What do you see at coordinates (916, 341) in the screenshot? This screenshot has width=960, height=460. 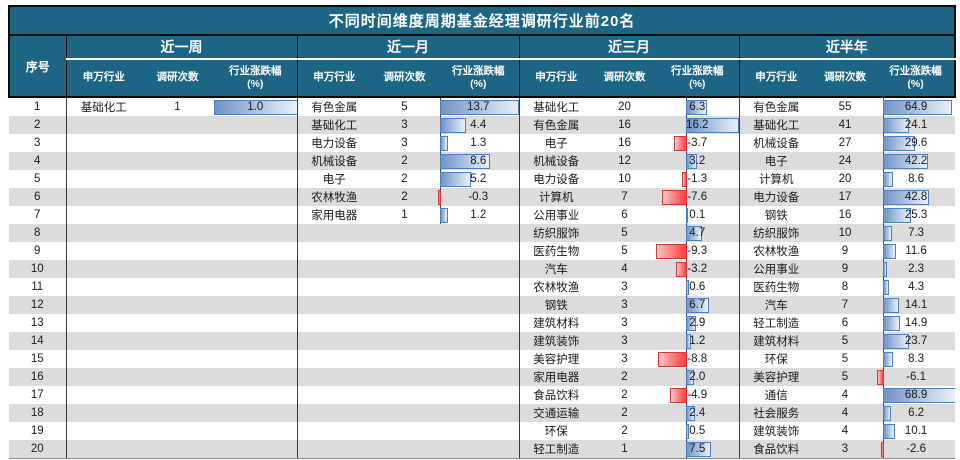 I see `change-value: 23.7` at bounding box center [916, 341].